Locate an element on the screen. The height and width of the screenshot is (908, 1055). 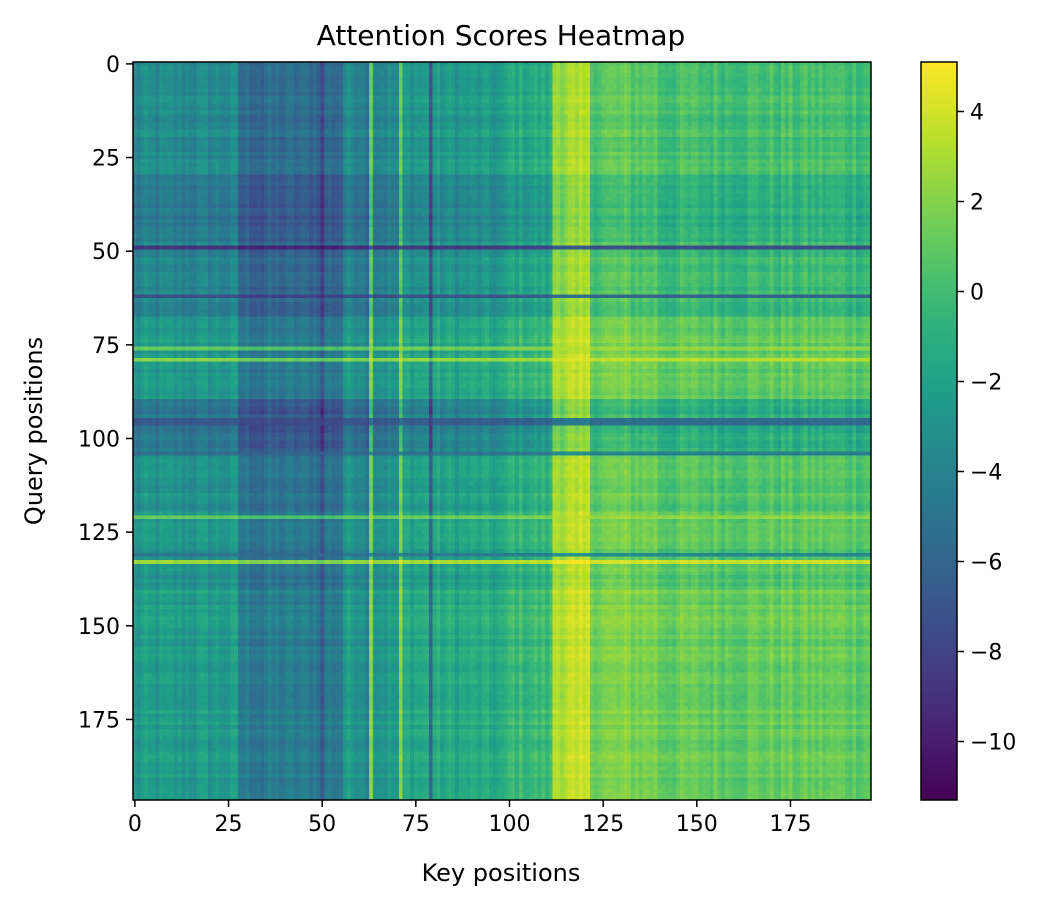
y-tick-label: 25 is located at coordinates (106, 159).